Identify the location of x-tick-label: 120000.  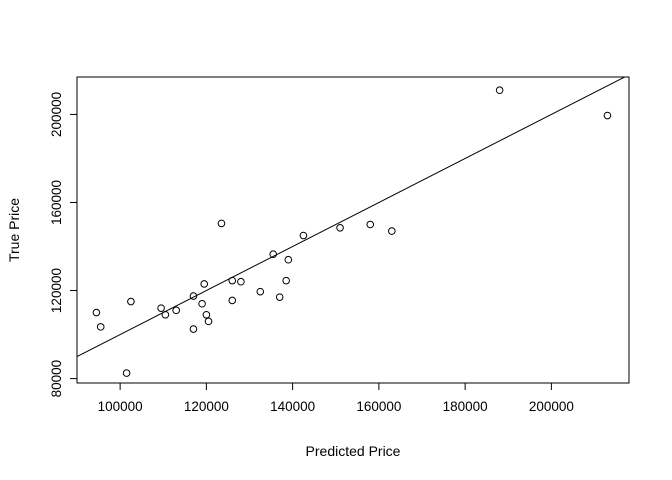
(206, 406).